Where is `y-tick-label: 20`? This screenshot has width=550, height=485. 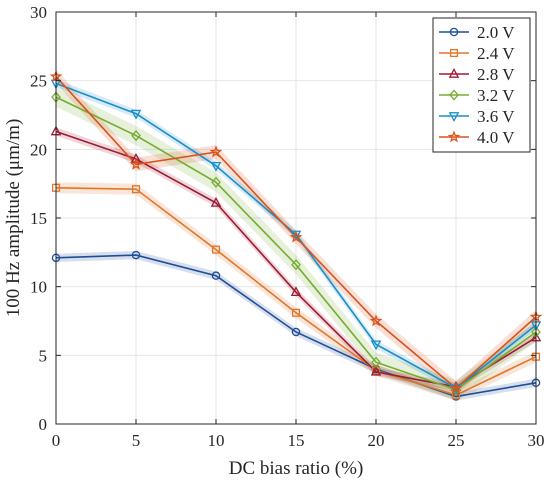
y-tick-label: 20 is located at coordinates (38, 149).